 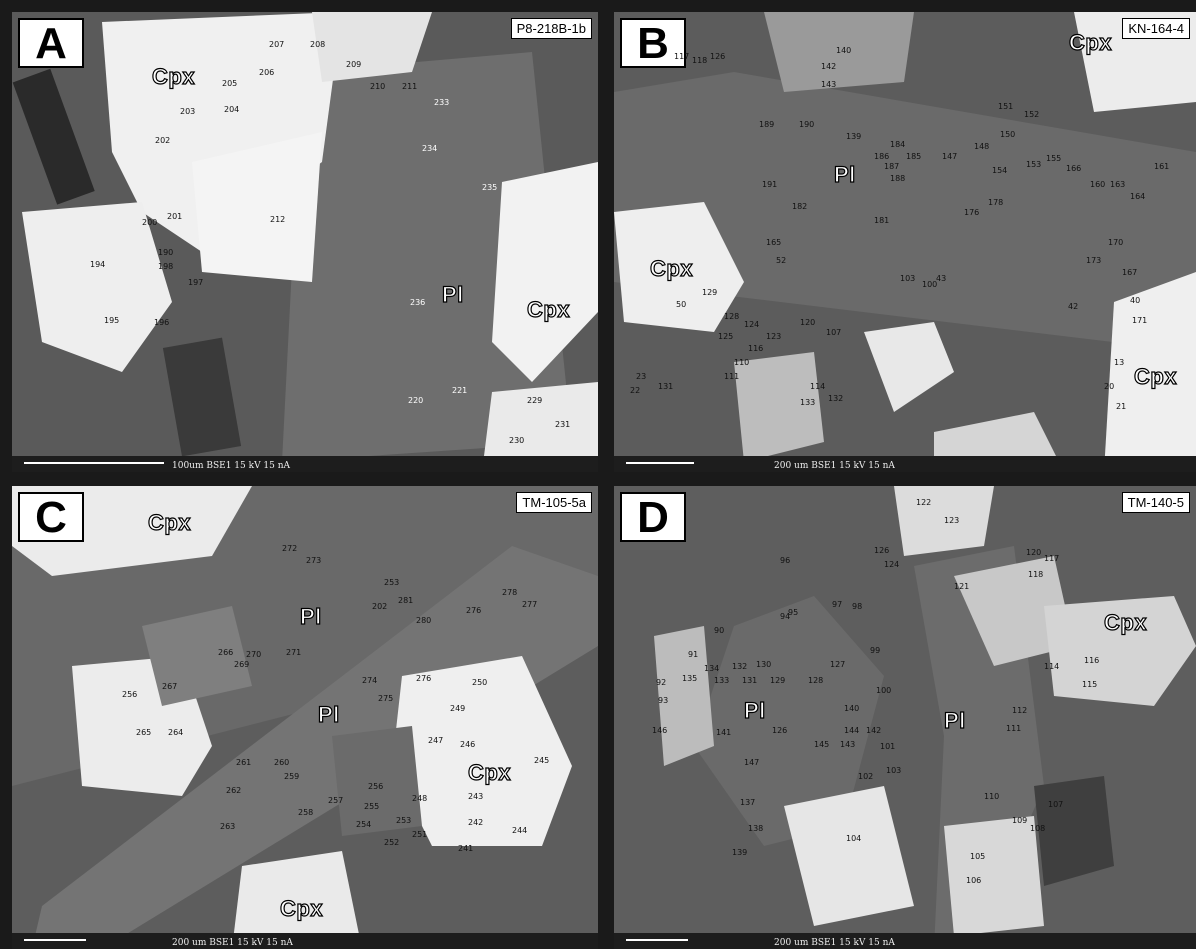 What do you see at coordinates (1109, 386) in the screenshot?
I see `analysis-point: 20` at bounding box center [1109, 386].